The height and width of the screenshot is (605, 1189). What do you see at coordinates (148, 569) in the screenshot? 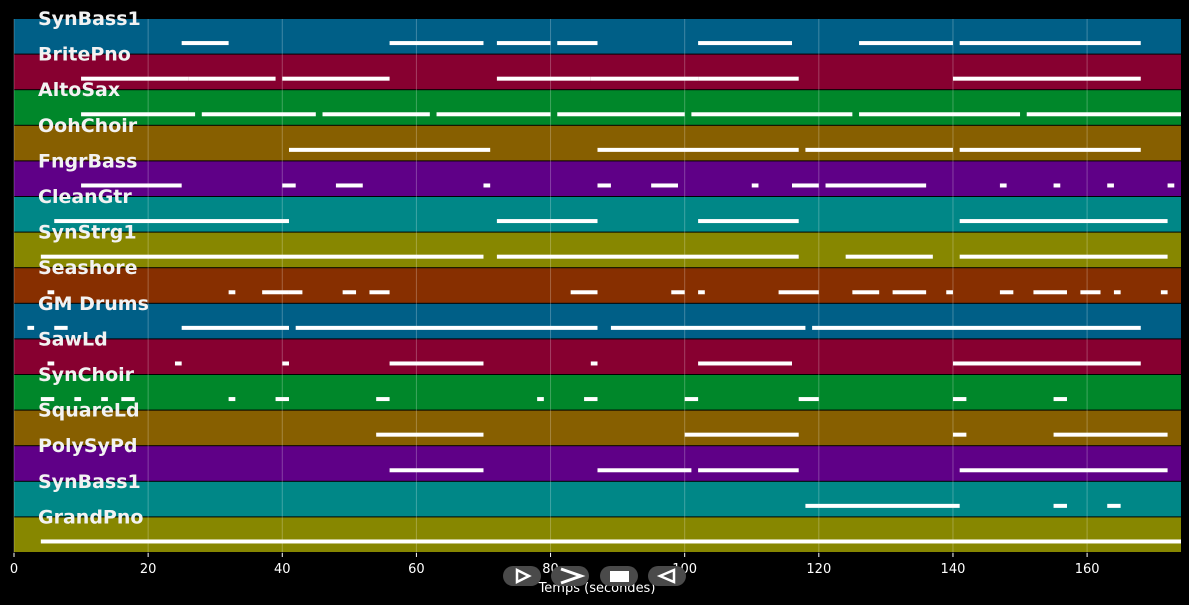
I see `x-tick-label: 20` at bounding box center [148, 569].